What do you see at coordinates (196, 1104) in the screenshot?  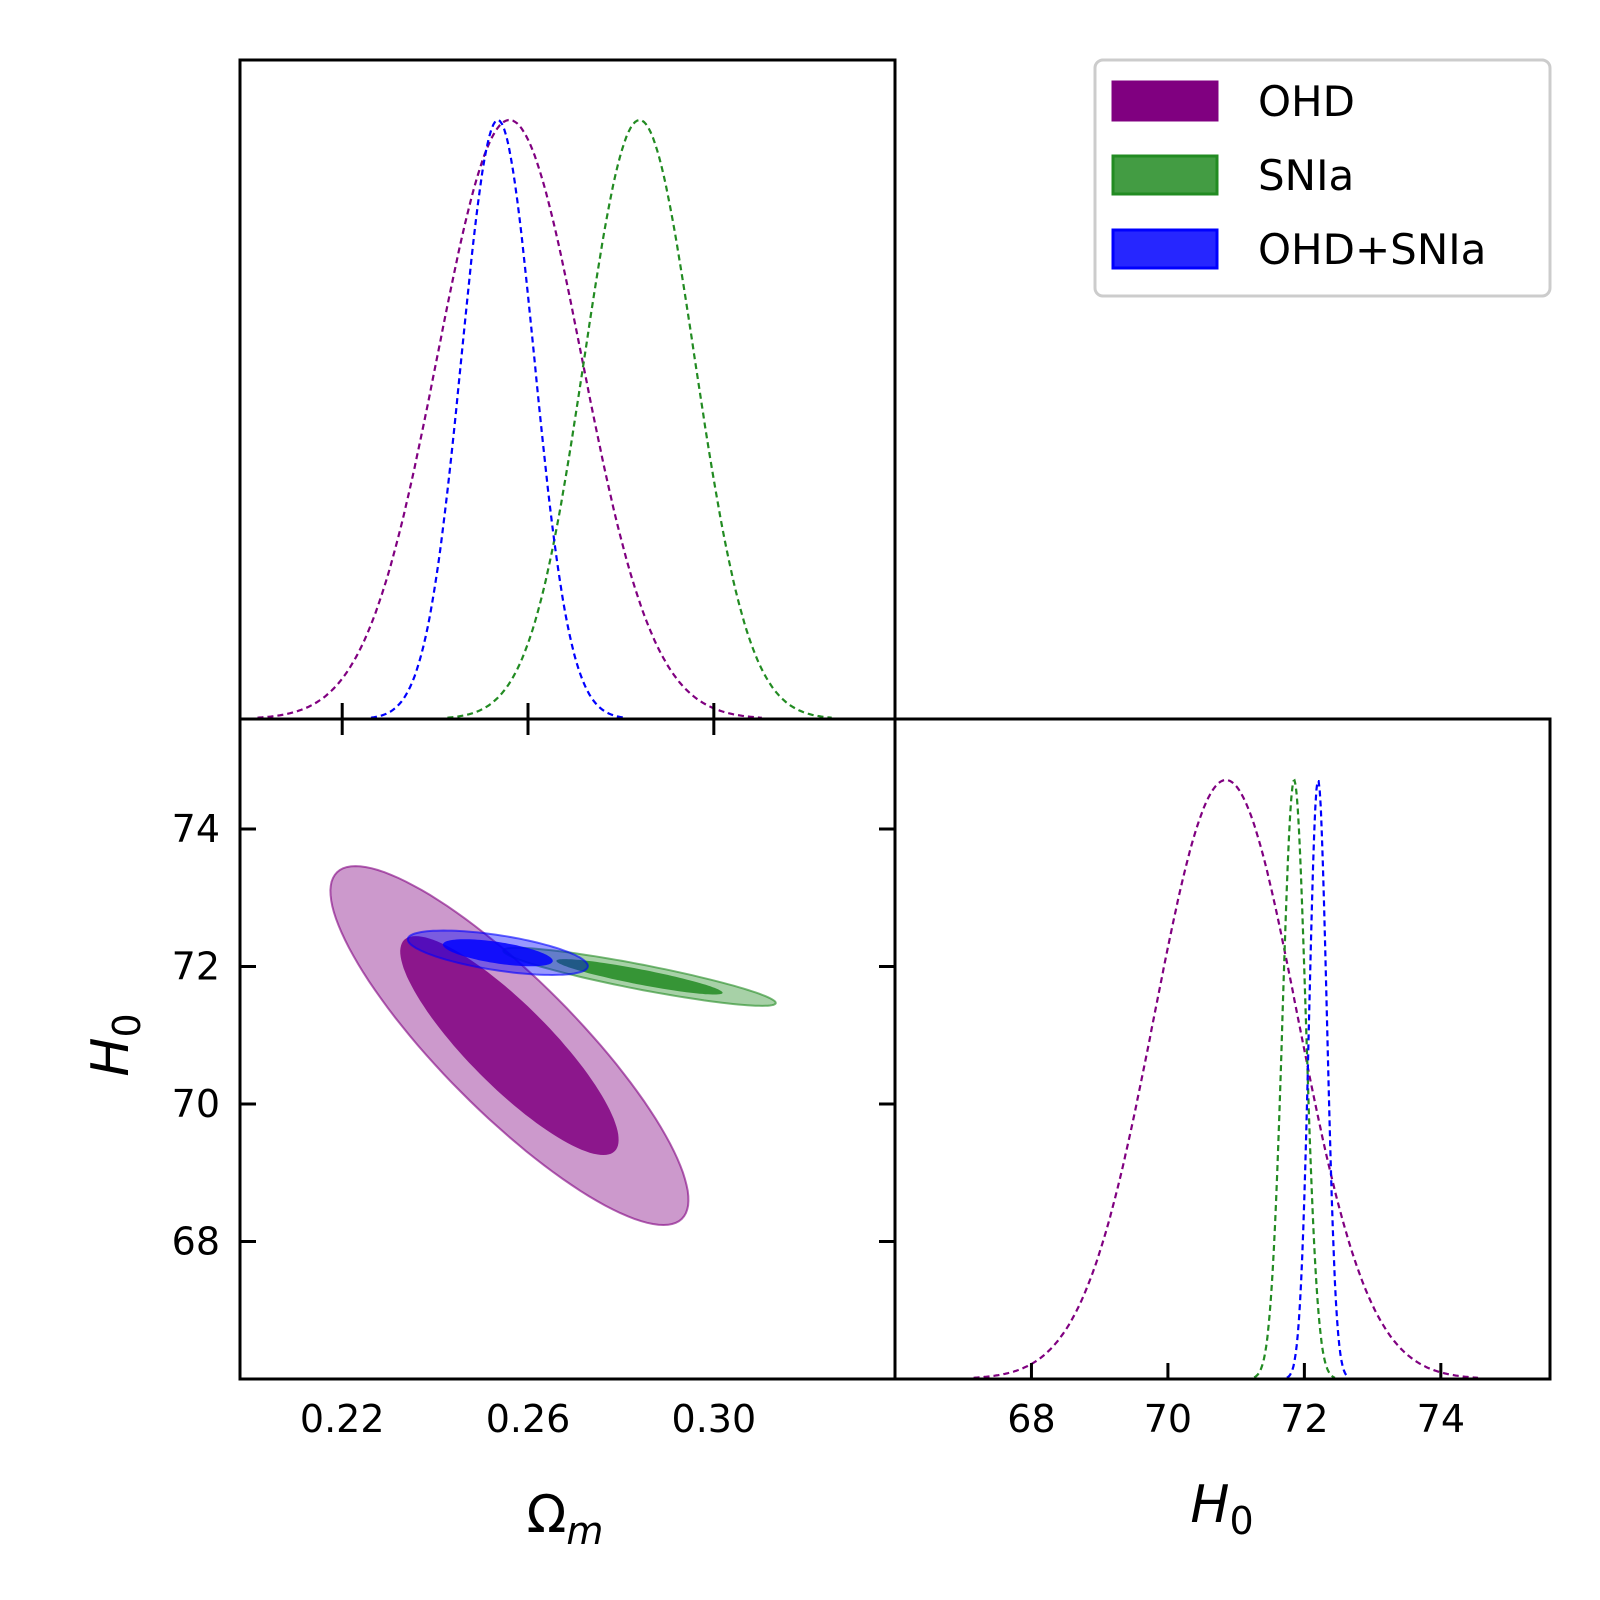 I see `h0-y-tick-label: 70` at bounding box center [196, 1104].